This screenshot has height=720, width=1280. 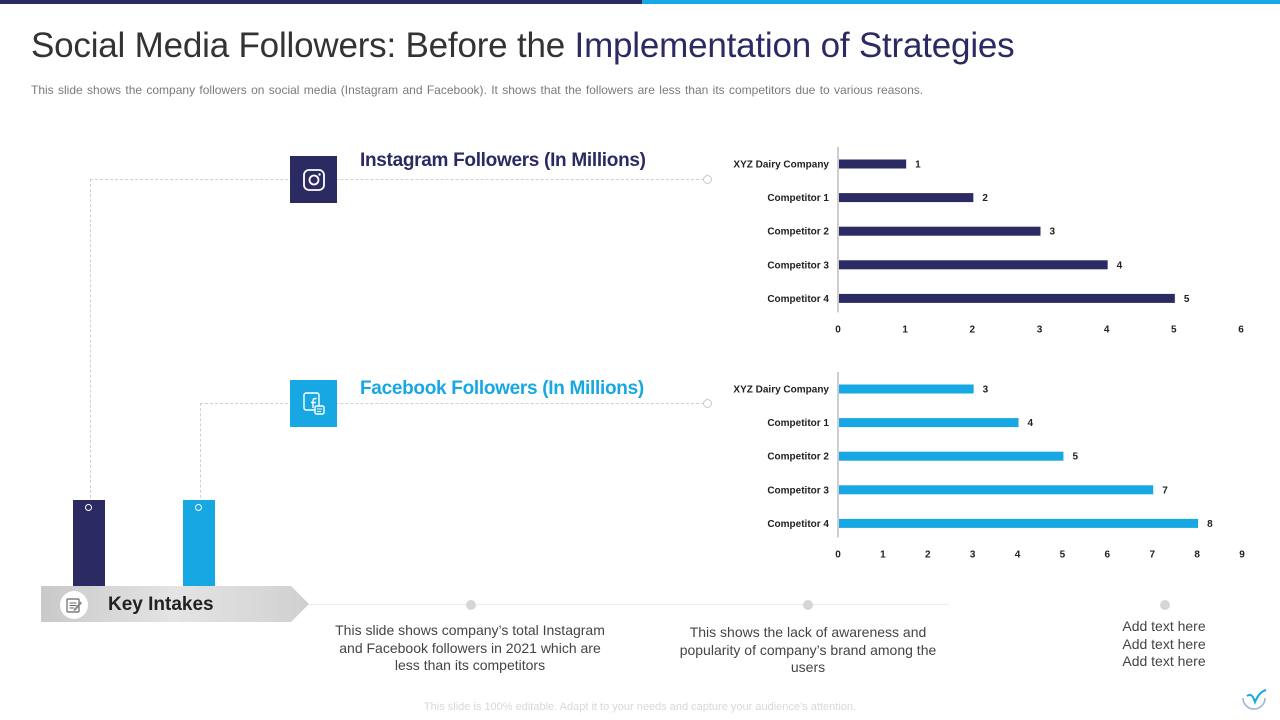 What do you see at coordinates (918, 165) in the screenshot?
I see `data-label: 1` at bounding box center [918, 165].